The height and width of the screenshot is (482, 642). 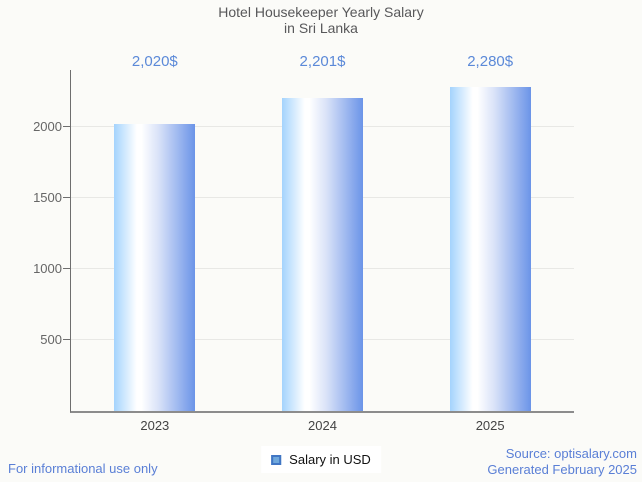 What do you see at coordinates (47, 127) in the screenshot?
I see `y-tick-label: 2000` at bounding box center [47, 127].